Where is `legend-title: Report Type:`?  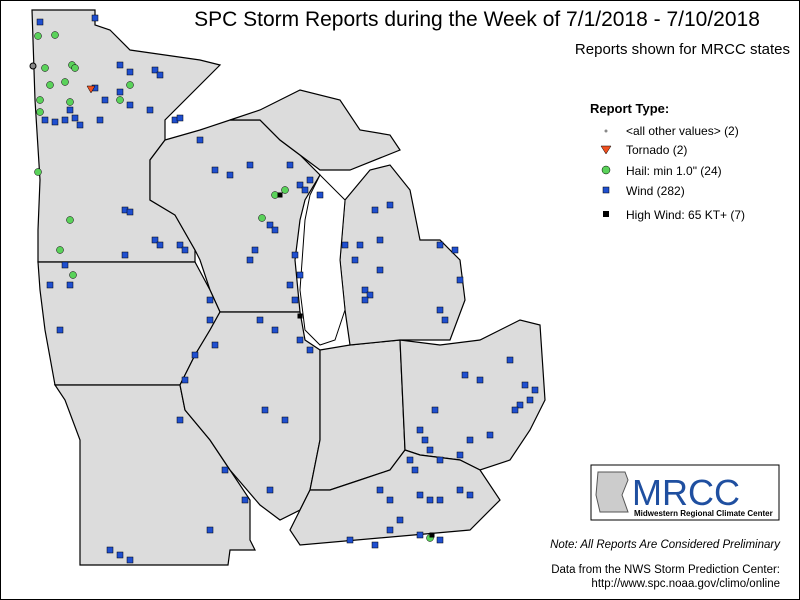
legend-title: Report Type: is located at coordinates (629, 108).